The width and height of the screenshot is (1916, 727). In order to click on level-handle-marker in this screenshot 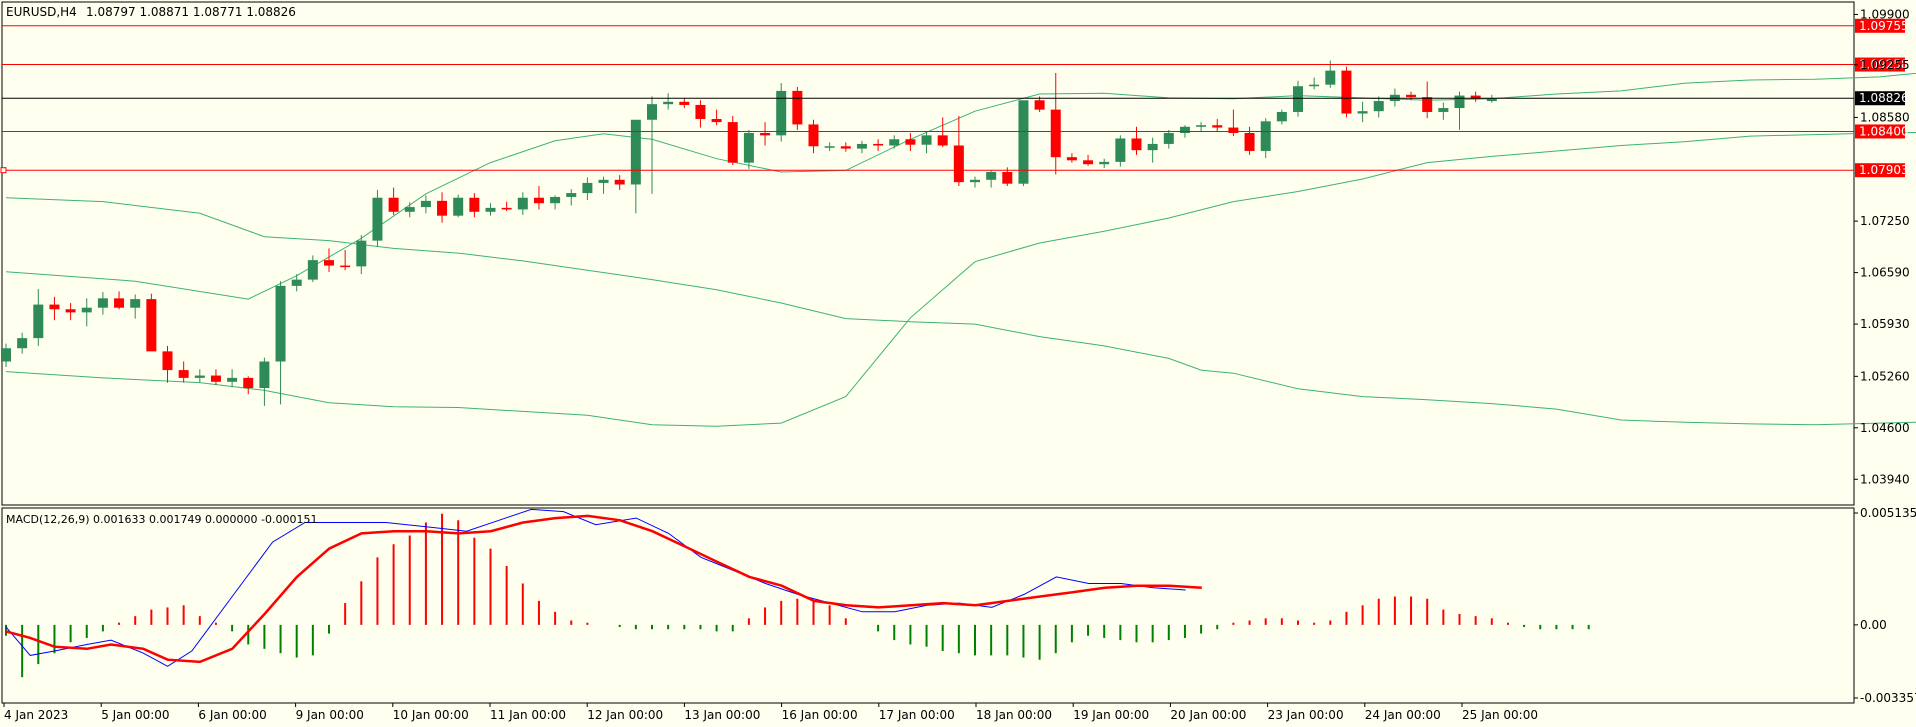, I will do `click(3, 170)`.